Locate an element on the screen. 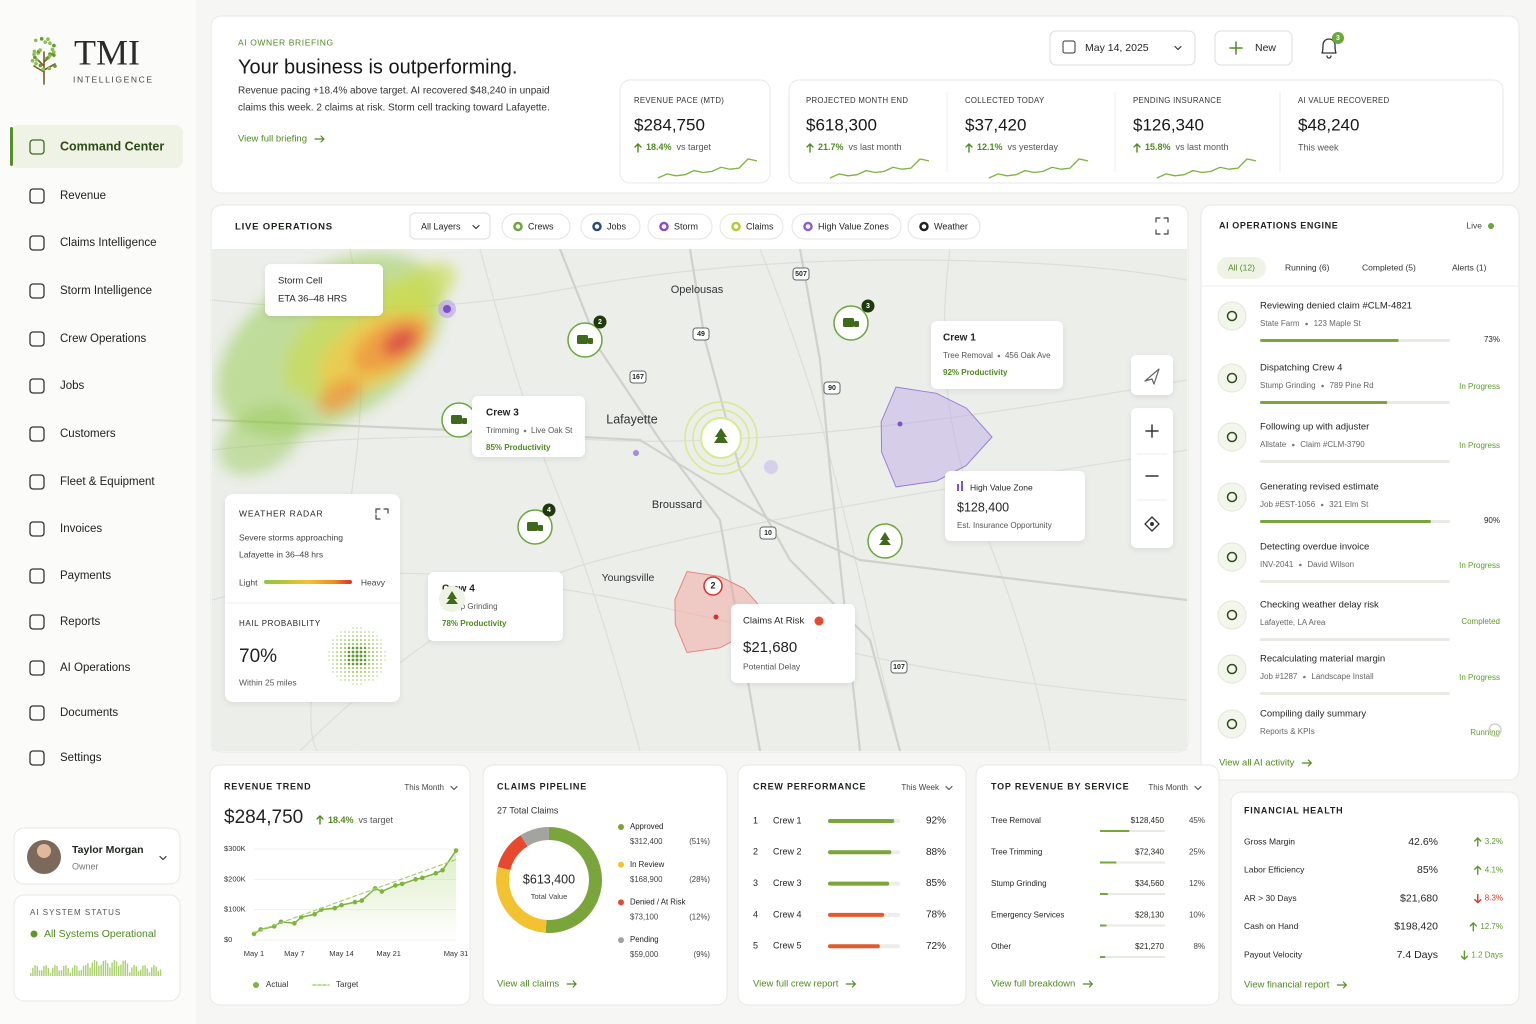 The image size is (1536, 1024). nav-item: Invoices is located at coordinates (81, 529).